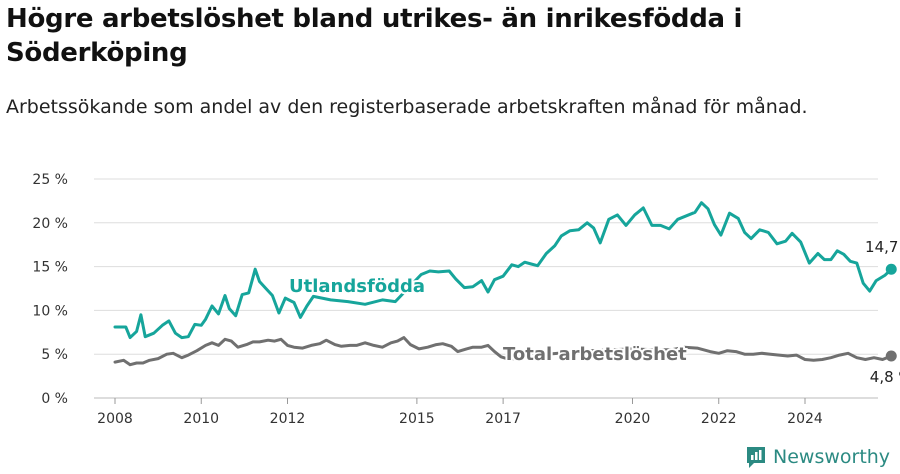 Image resolution: width=900 pixels, height=474 pixels. Describe the element at coordinates (756, 457) in the screenshot. I see `newsworthy-logo-icon` at that location.